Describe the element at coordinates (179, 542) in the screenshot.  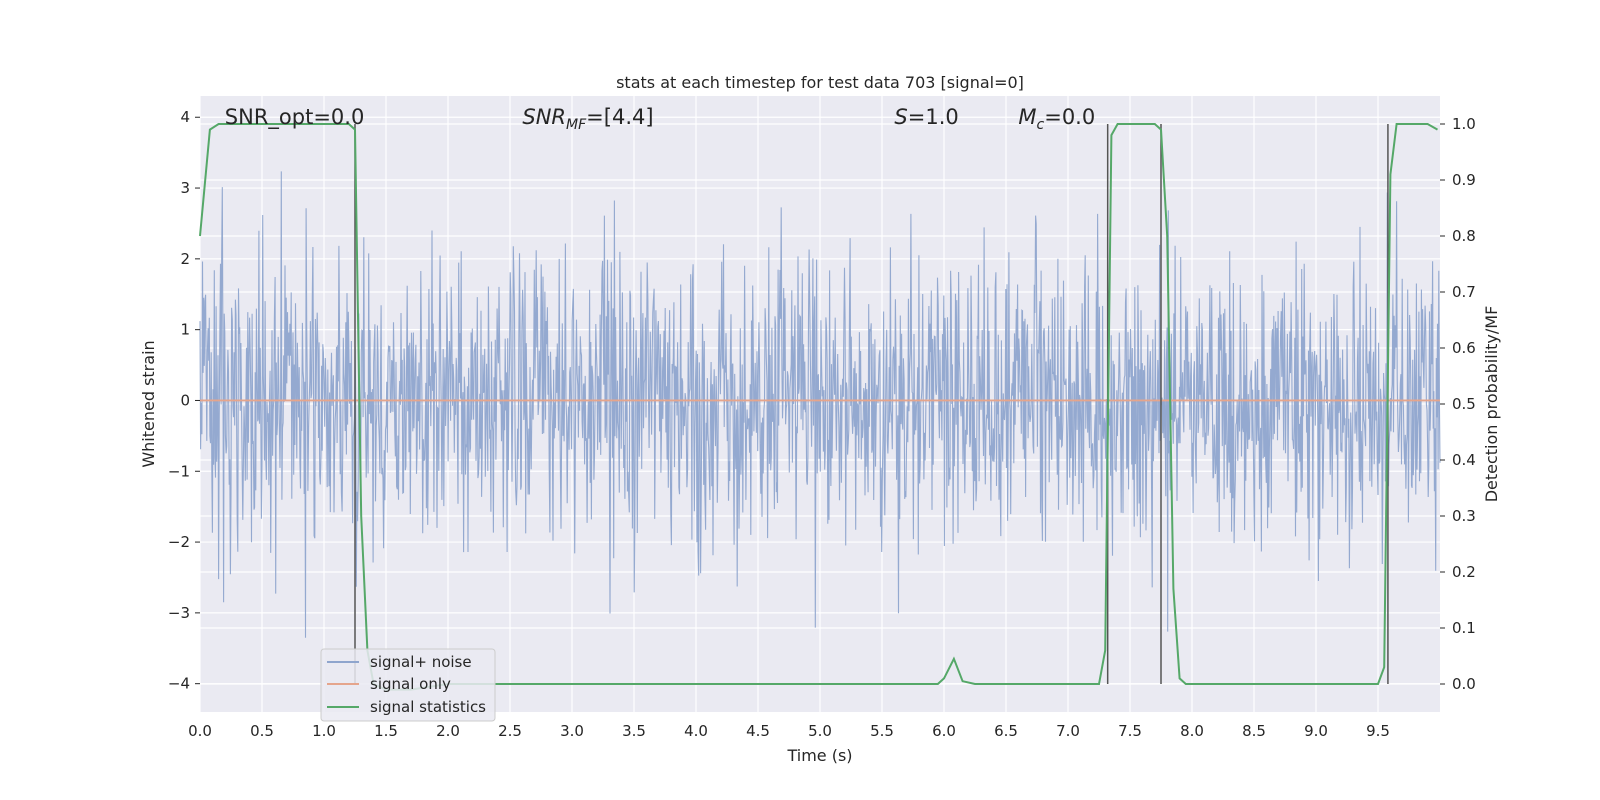
I see `y-tick-label: −2` at that location.